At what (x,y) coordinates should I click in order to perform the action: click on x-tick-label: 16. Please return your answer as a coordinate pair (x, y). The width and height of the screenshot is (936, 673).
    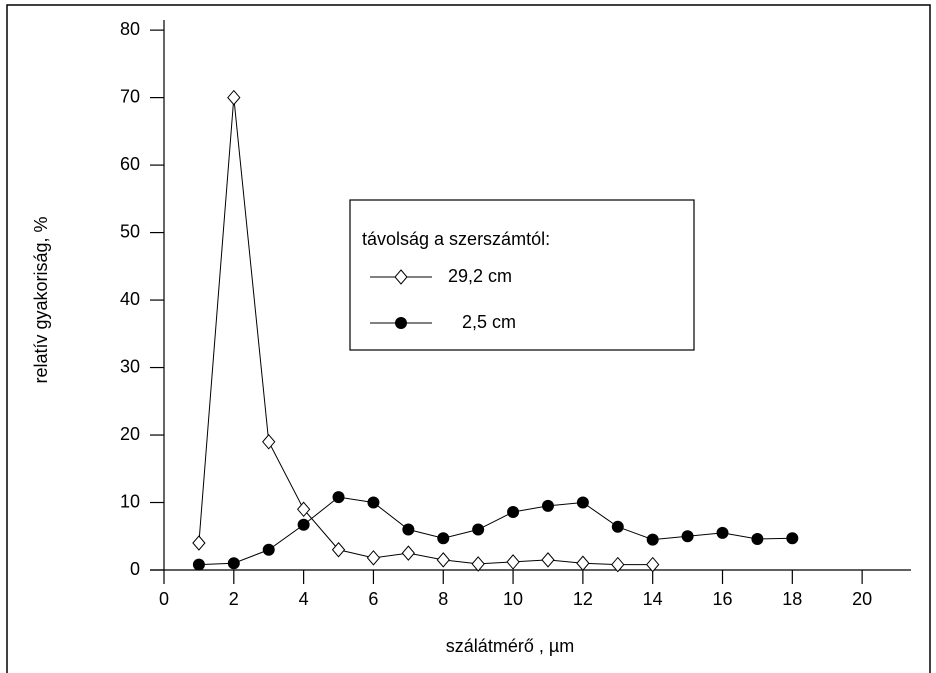
    Looking at the image, I should click on (722, 599).